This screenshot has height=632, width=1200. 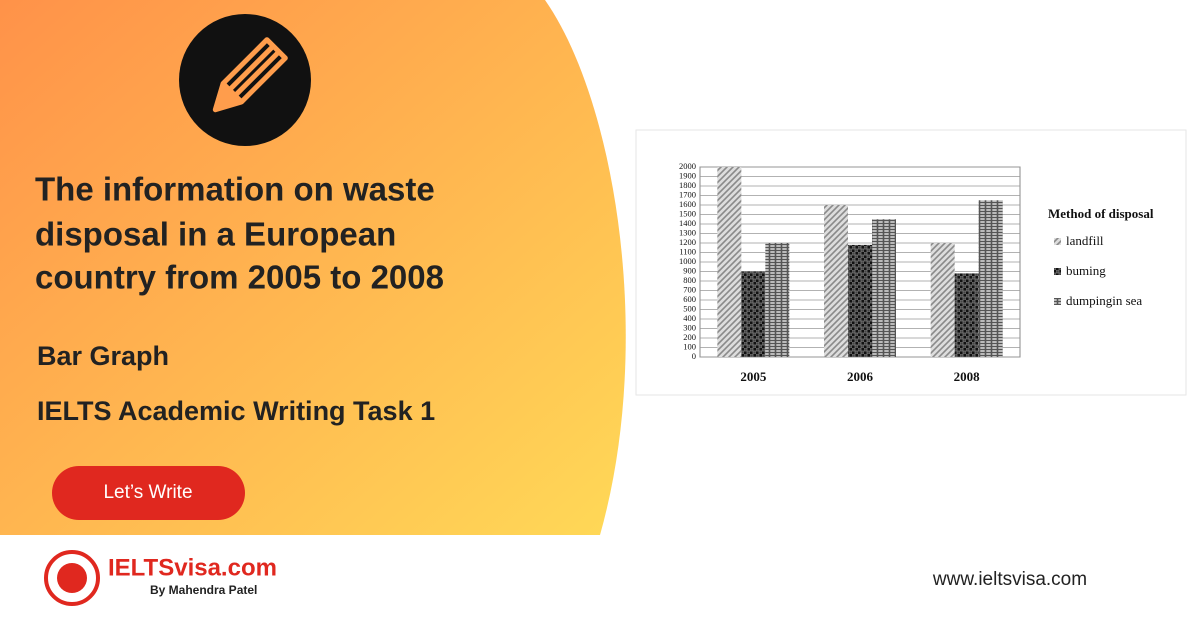 I want to click on y-tick-label: 1400, so click(x=687, y=223).